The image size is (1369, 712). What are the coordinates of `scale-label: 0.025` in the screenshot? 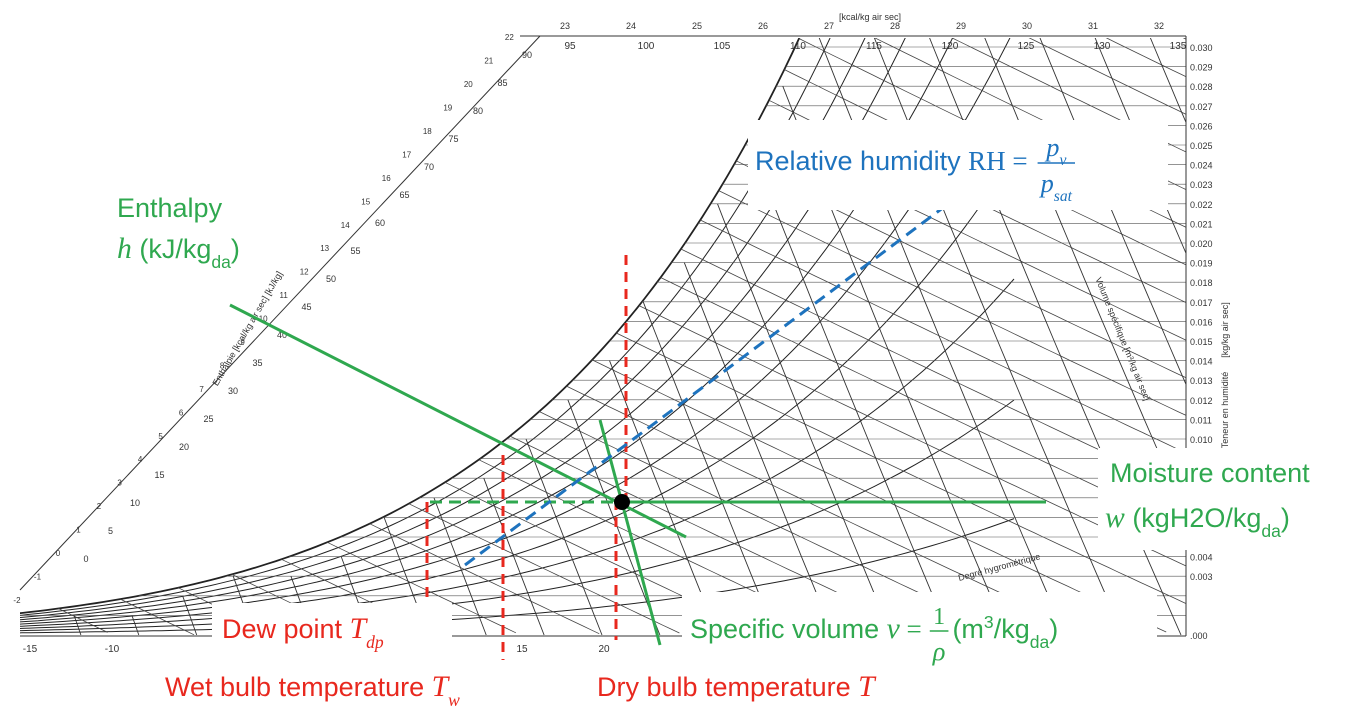 It's located at (1201, 146).